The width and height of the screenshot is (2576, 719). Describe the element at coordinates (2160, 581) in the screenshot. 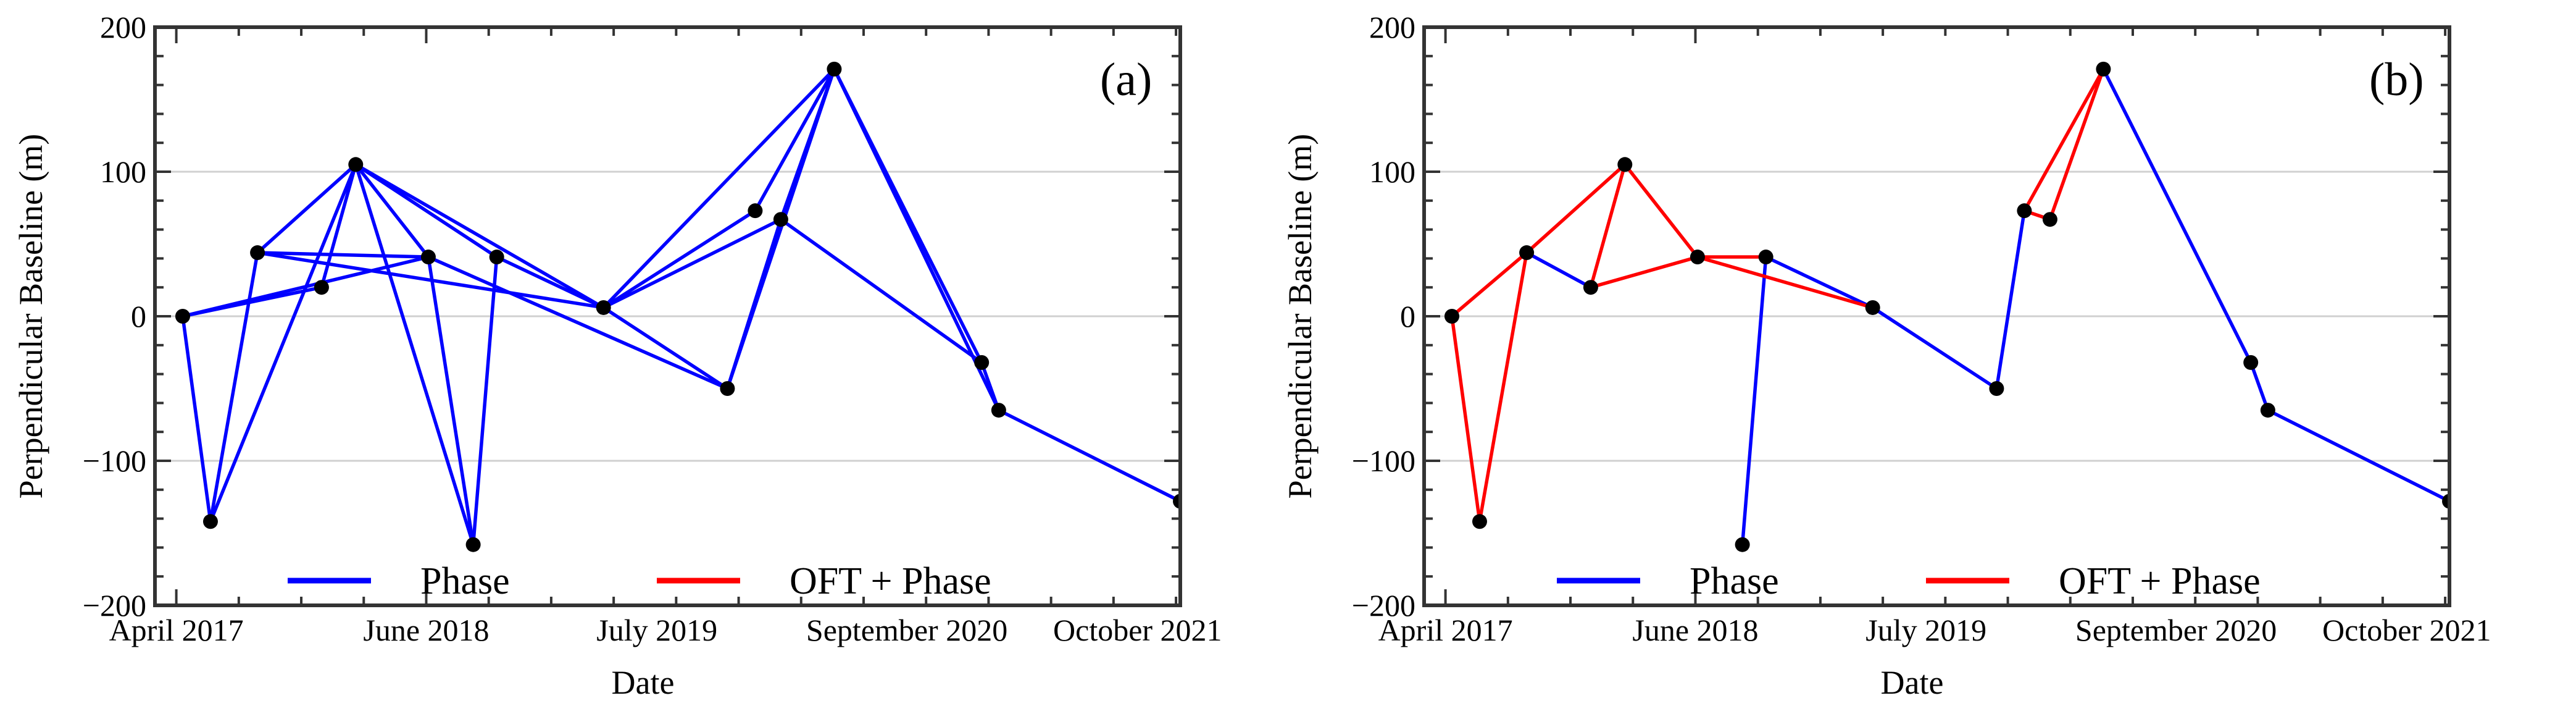

I see `legend-label: OFT + Phase` at that location.